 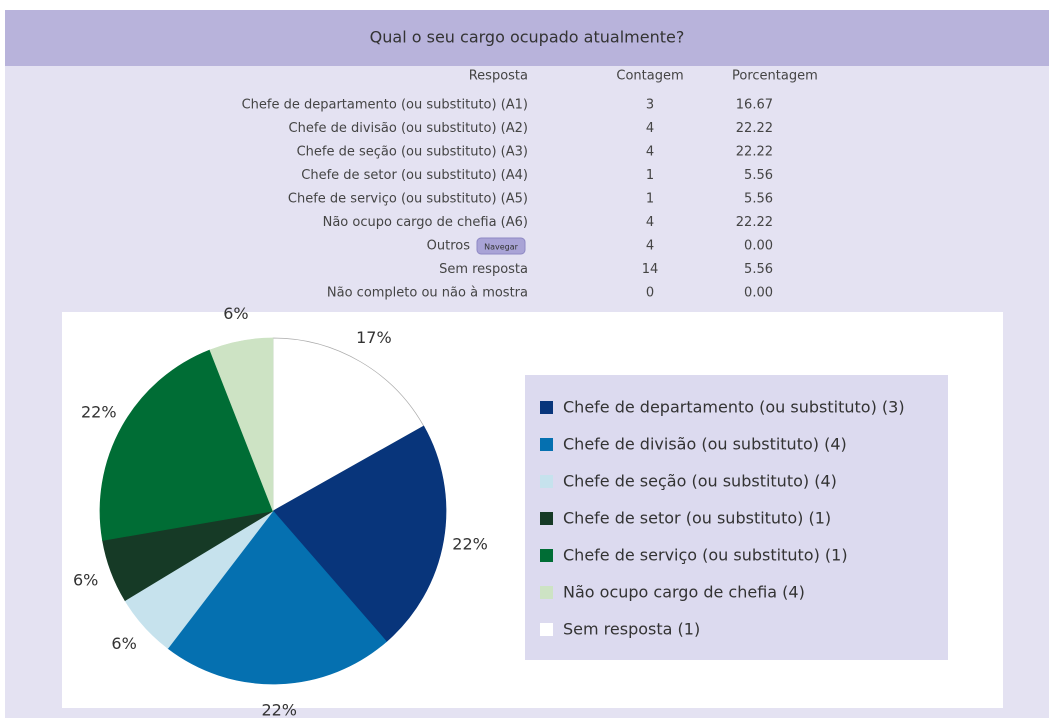 I want to click on question-title: Qual o seu cargo ocupado atualmente?, so click(x=527, y=37).